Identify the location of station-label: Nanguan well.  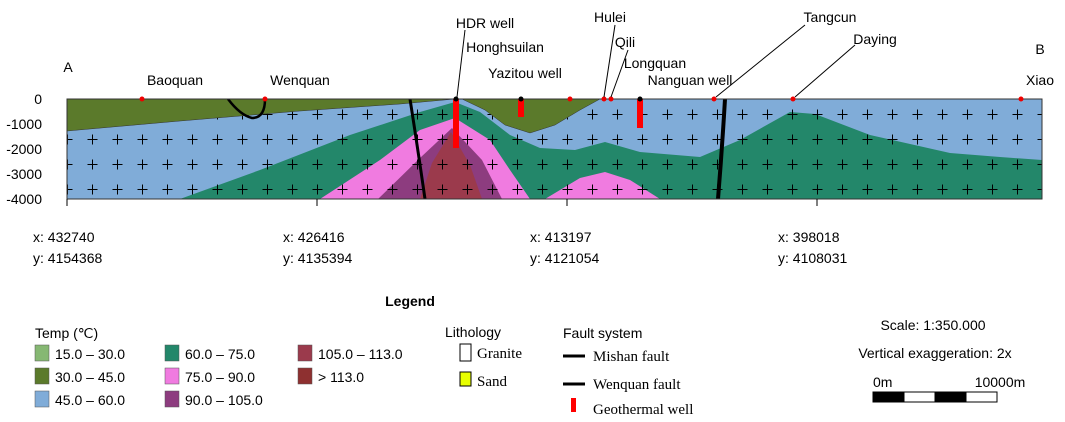
(690, 80).